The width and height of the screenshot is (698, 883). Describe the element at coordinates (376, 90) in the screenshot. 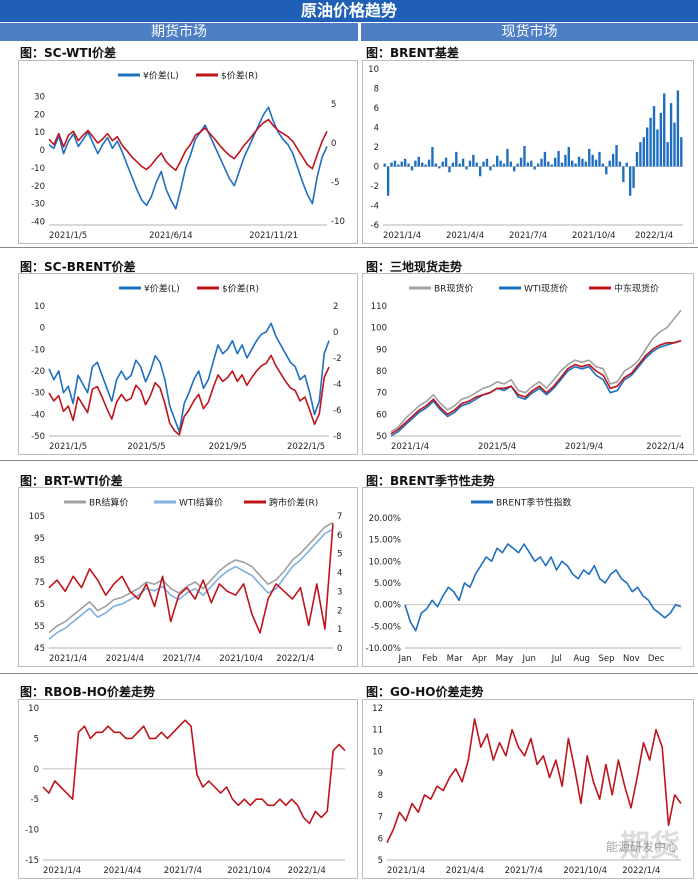

I see `y-tick-label: 8` at that location.